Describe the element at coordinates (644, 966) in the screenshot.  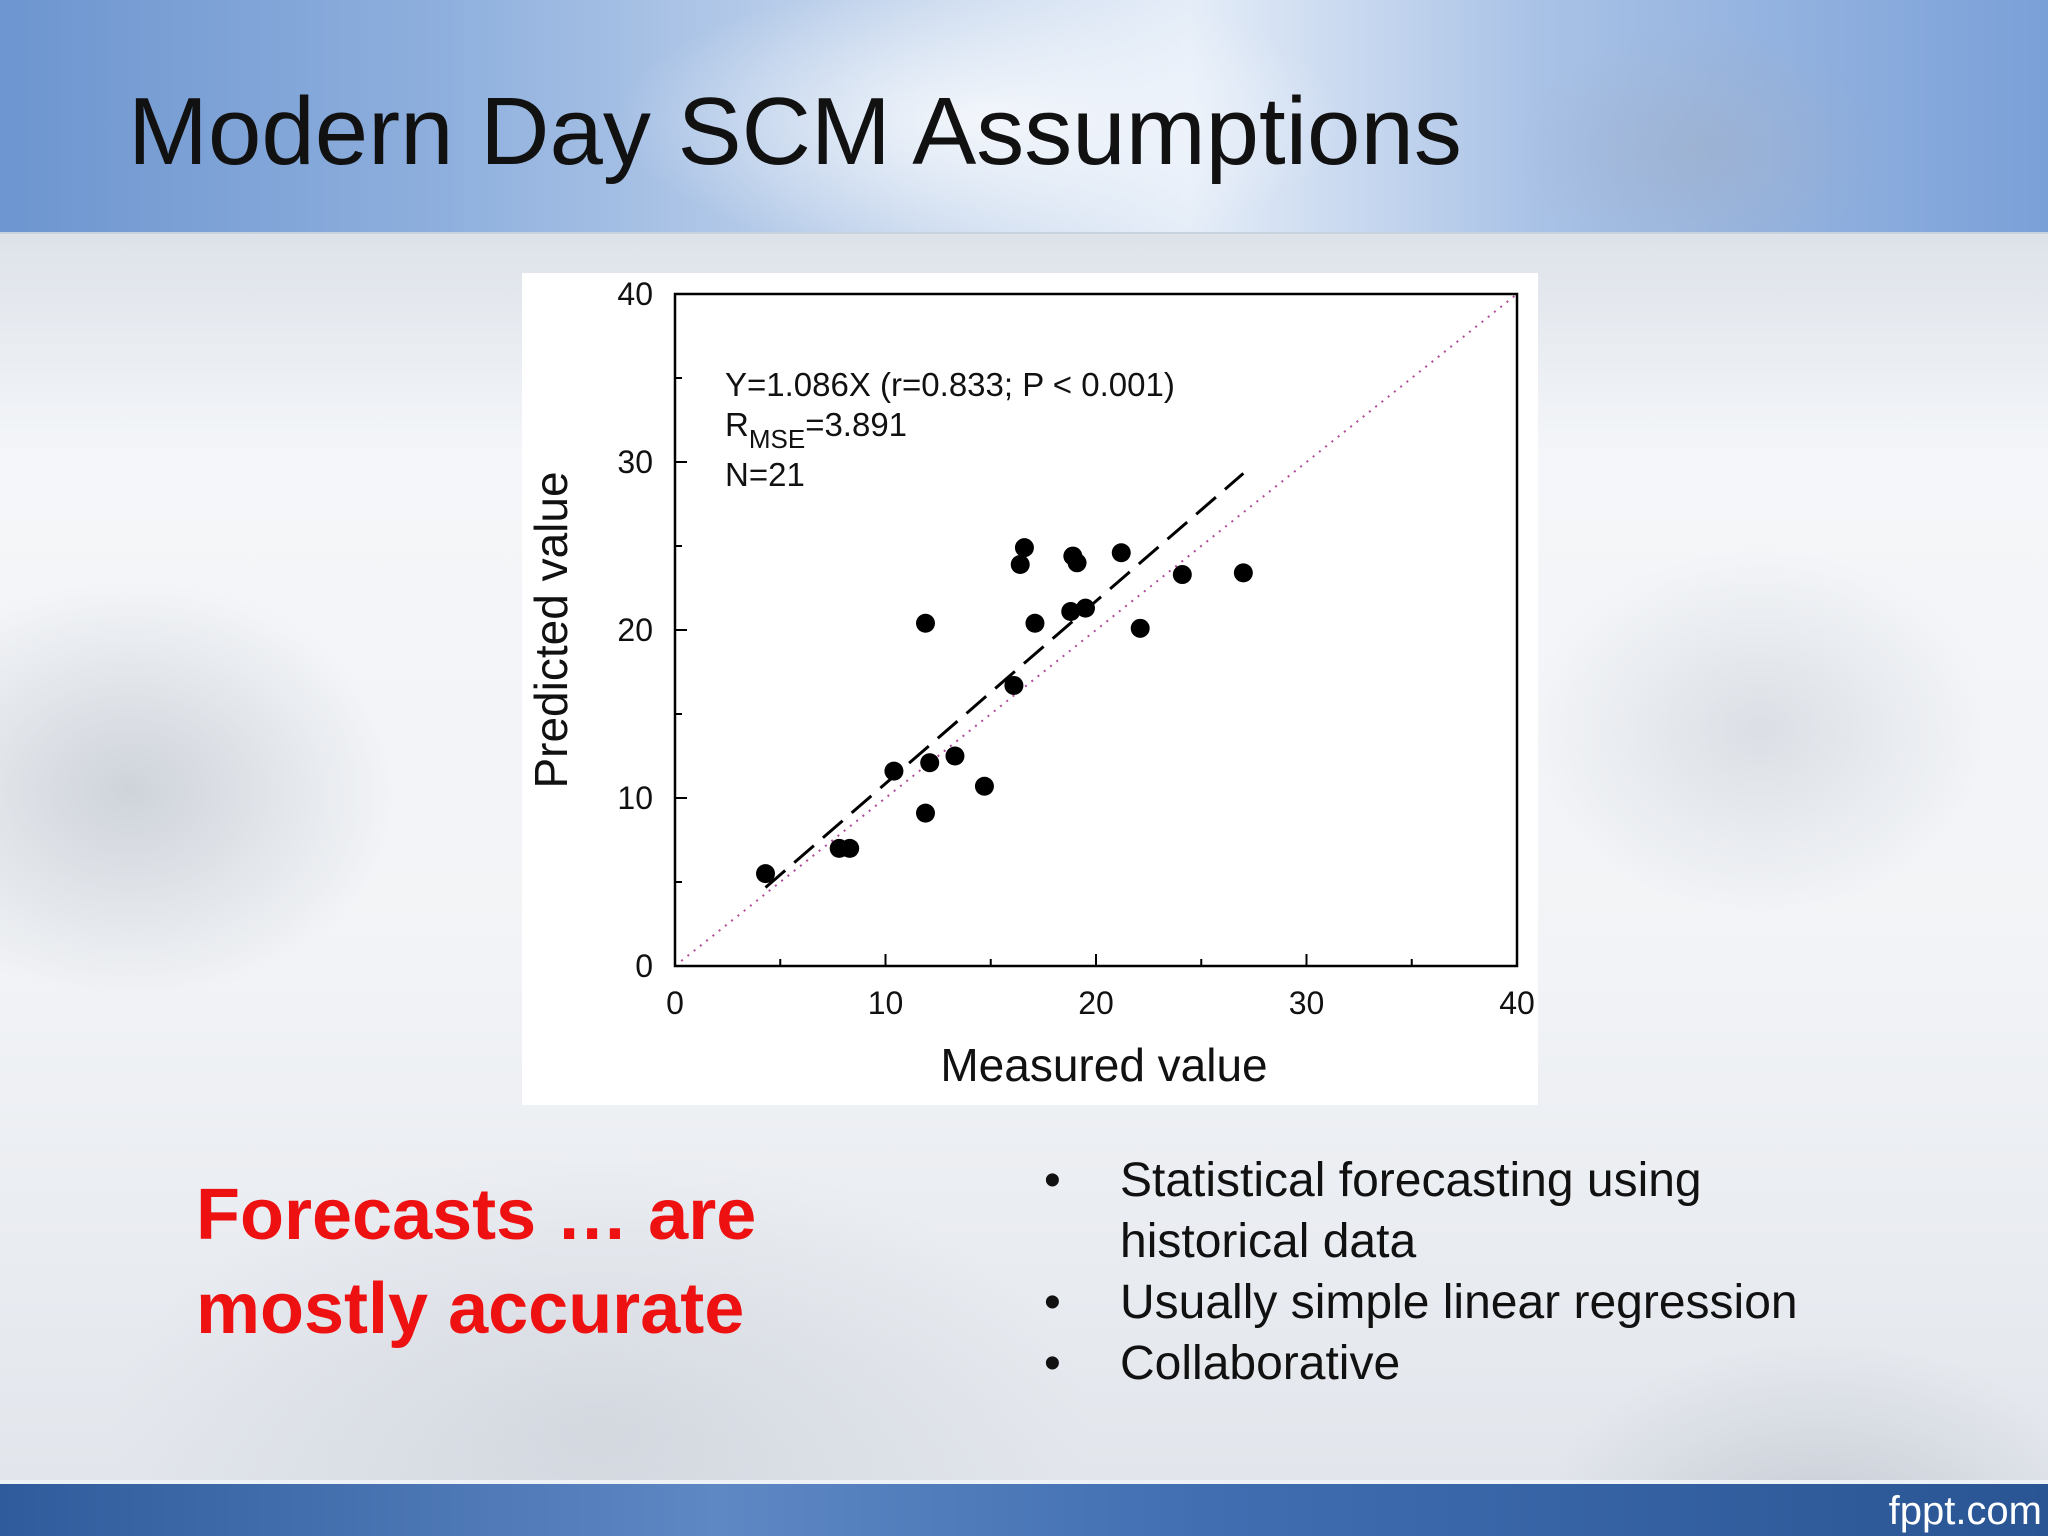
I see `y-tick-label: 0` at that location.